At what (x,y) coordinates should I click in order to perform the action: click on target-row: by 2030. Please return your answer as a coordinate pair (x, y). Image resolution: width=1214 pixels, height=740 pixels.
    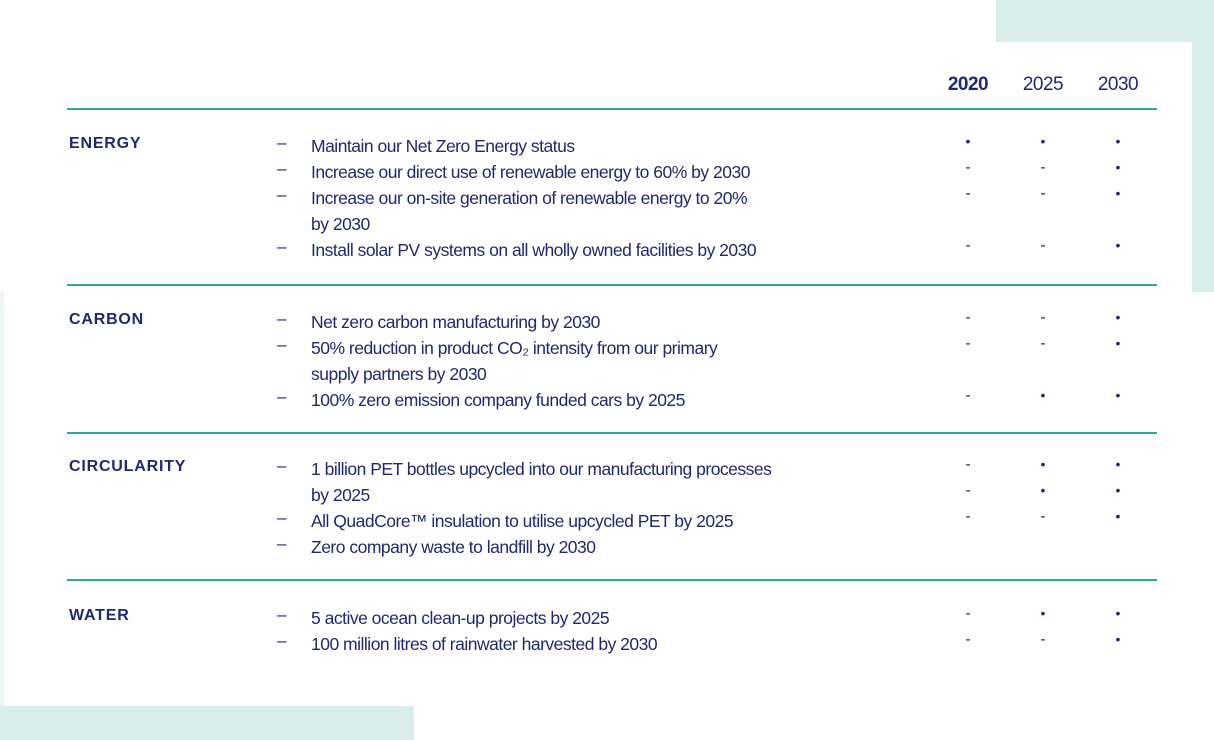
    Looking at the image, I should click on (607, 224).